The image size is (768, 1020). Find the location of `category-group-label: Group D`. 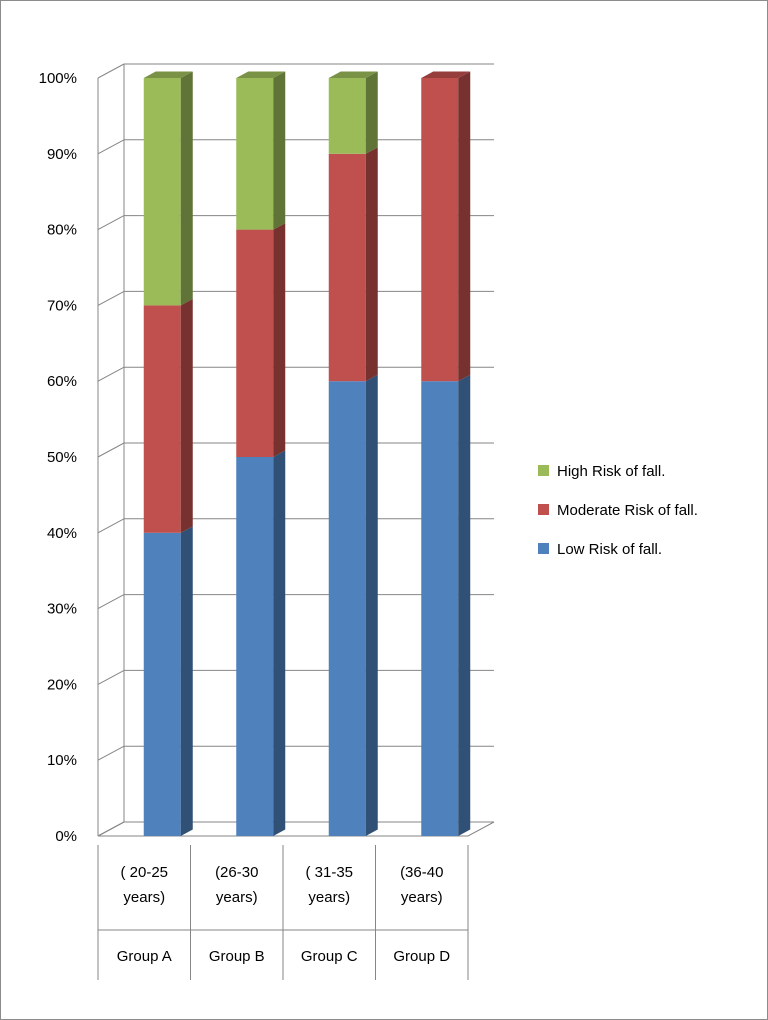

category-group-label: Group D is located at coordinates (421, 956).